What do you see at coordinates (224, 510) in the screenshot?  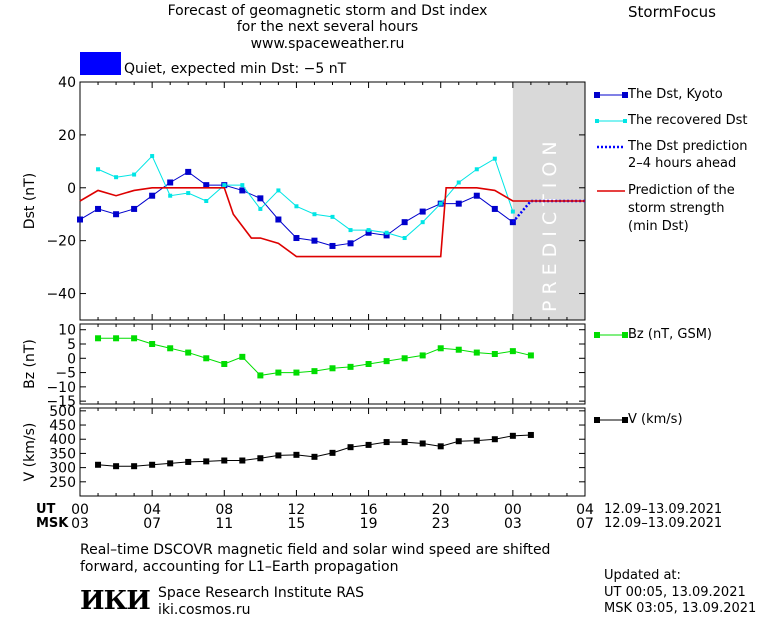 I see `ut-tick-label: 08` at bounding box center [224, 510].